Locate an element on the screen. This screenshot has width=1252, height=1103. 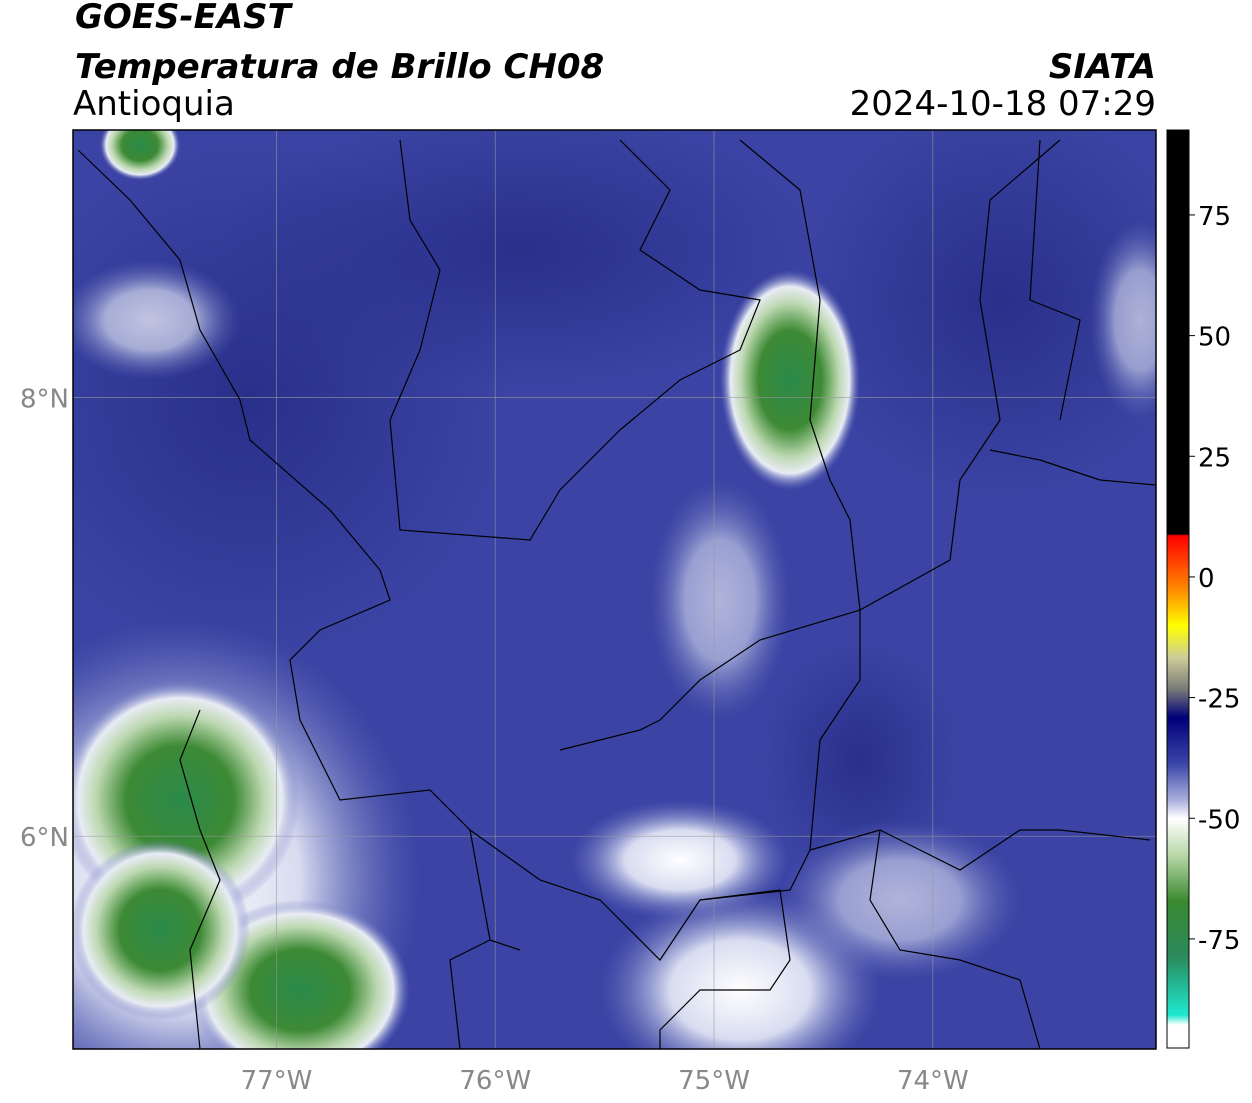
subtitle: Temperatura de Brillo CH08 is located at coordinates (339, 67).